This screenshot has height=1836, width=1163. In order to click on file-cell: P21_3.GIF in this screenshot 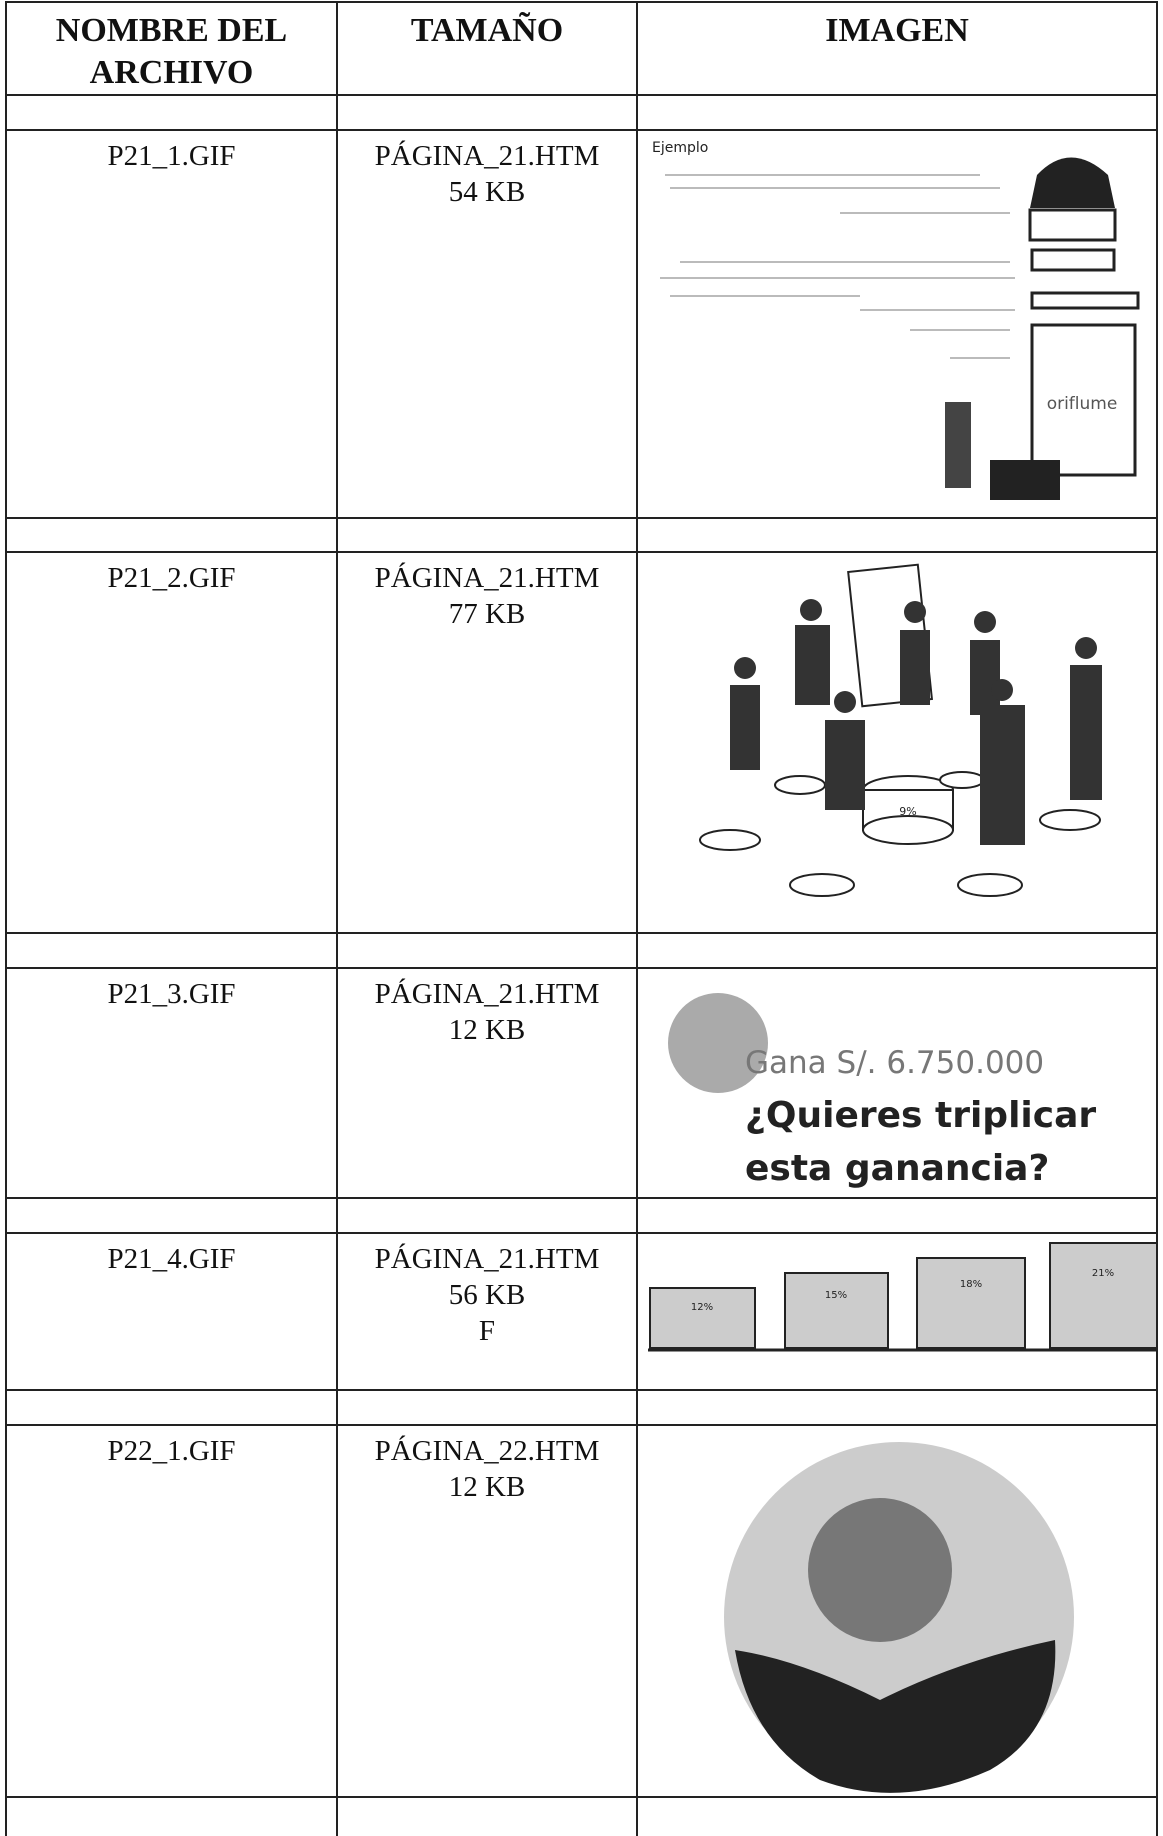, I will do `click(171, 994)`.